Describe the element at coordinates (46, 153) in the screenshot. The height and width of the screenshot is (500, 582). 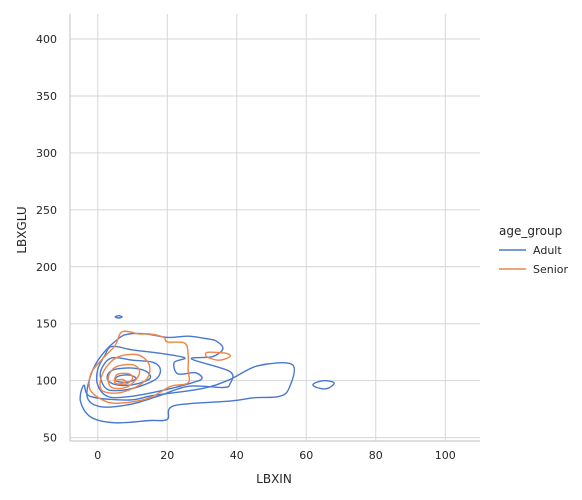
I see `y-tick-label: 300` at that location.